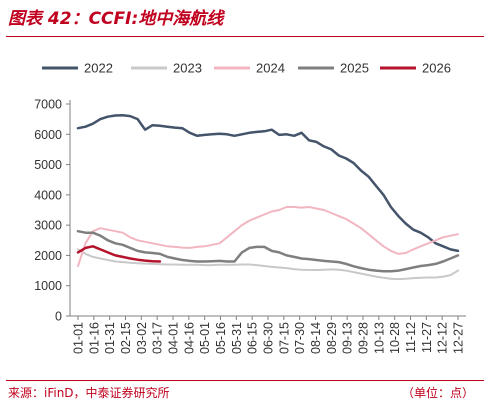  What do you see at coordinates (52, 211) in the screenshot?
I see `y-axis: 0 1000 2000 3000 4000 5000 6000 7000` at bounding box center [52, 211].